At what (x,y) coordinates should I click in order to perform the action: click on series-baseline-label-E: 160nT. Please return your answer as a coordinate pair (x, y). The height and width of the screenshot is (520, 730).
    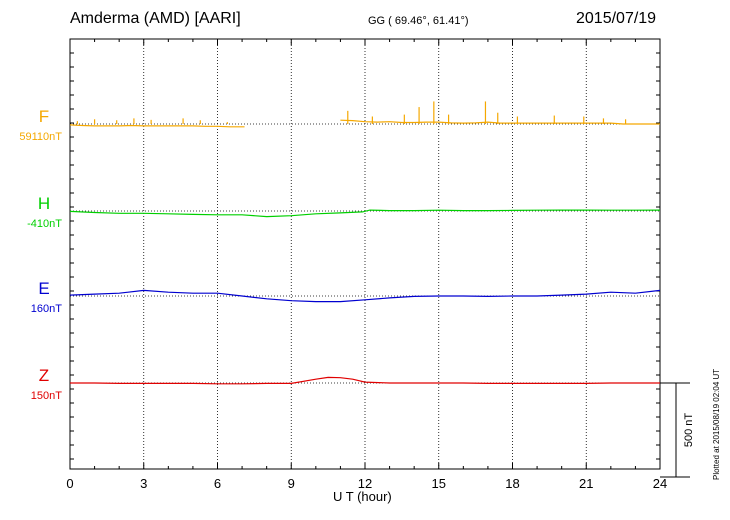
    Looking at the image, I should click on (46, 309).